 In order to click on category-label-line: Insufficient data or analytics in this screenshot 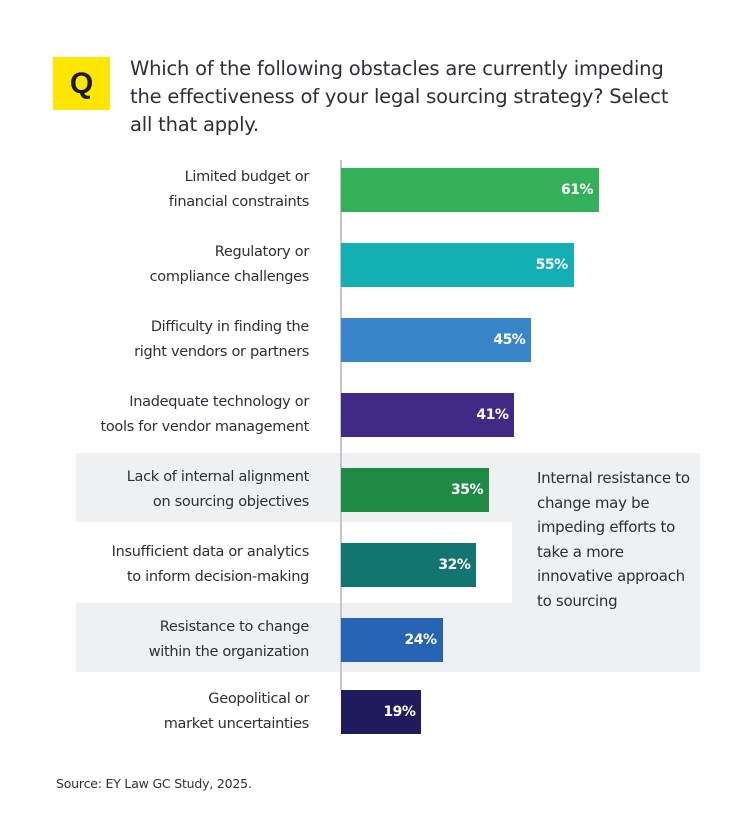, I will do `click(210, 552)`.